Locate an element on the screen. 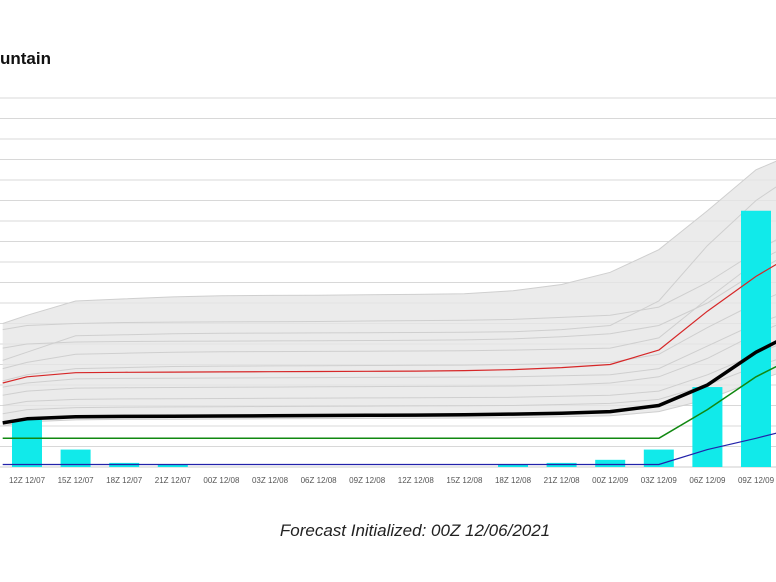  x-tick-label-14: 06Z 12/09 is located at coordinates (707, 480).